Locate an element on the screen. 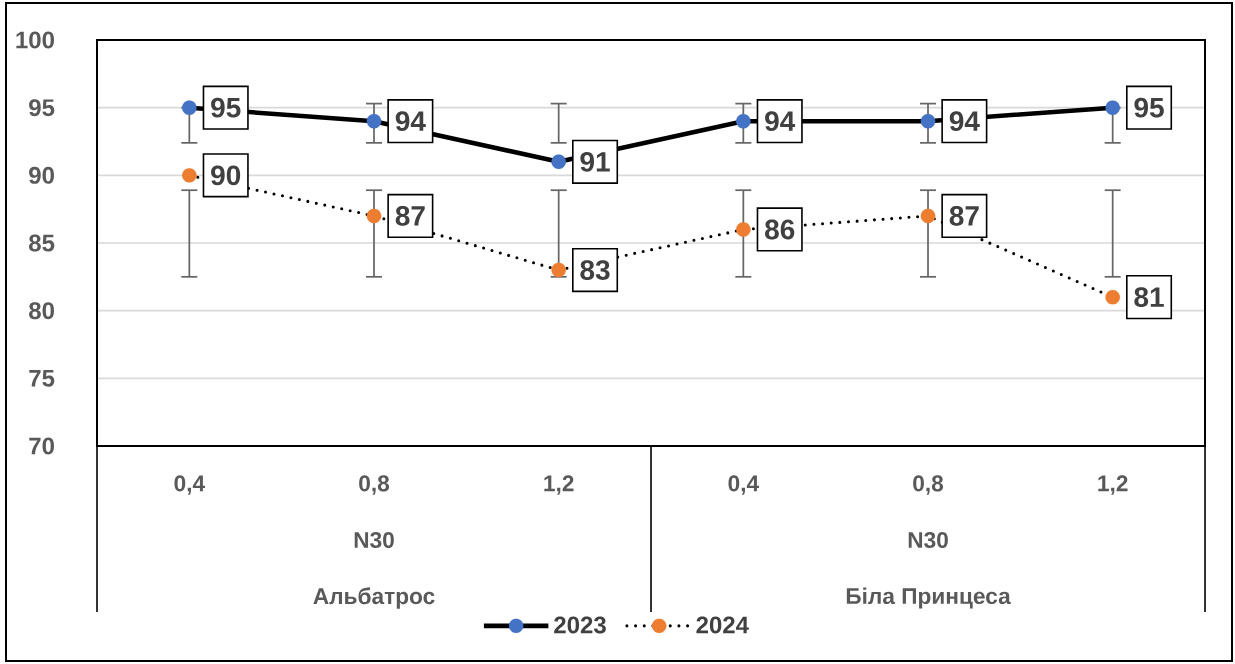 The height and width of the screenshot is (664, 1235). data-label: 81 is located at coordinates (1149, 297).